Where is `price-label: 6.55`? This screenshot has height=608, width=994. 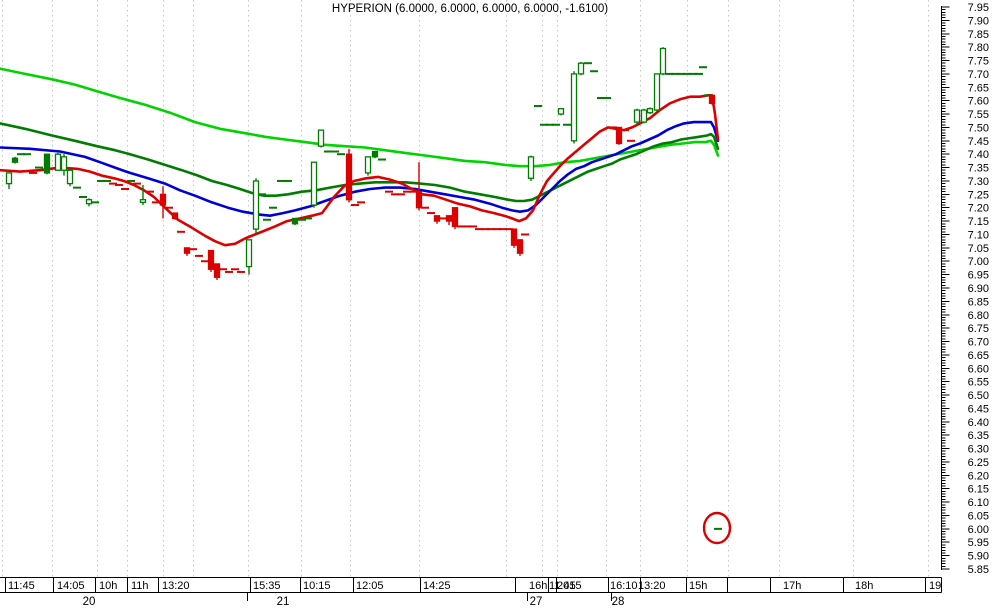 price-label: 6.55 is located at coordinates (978, 383).